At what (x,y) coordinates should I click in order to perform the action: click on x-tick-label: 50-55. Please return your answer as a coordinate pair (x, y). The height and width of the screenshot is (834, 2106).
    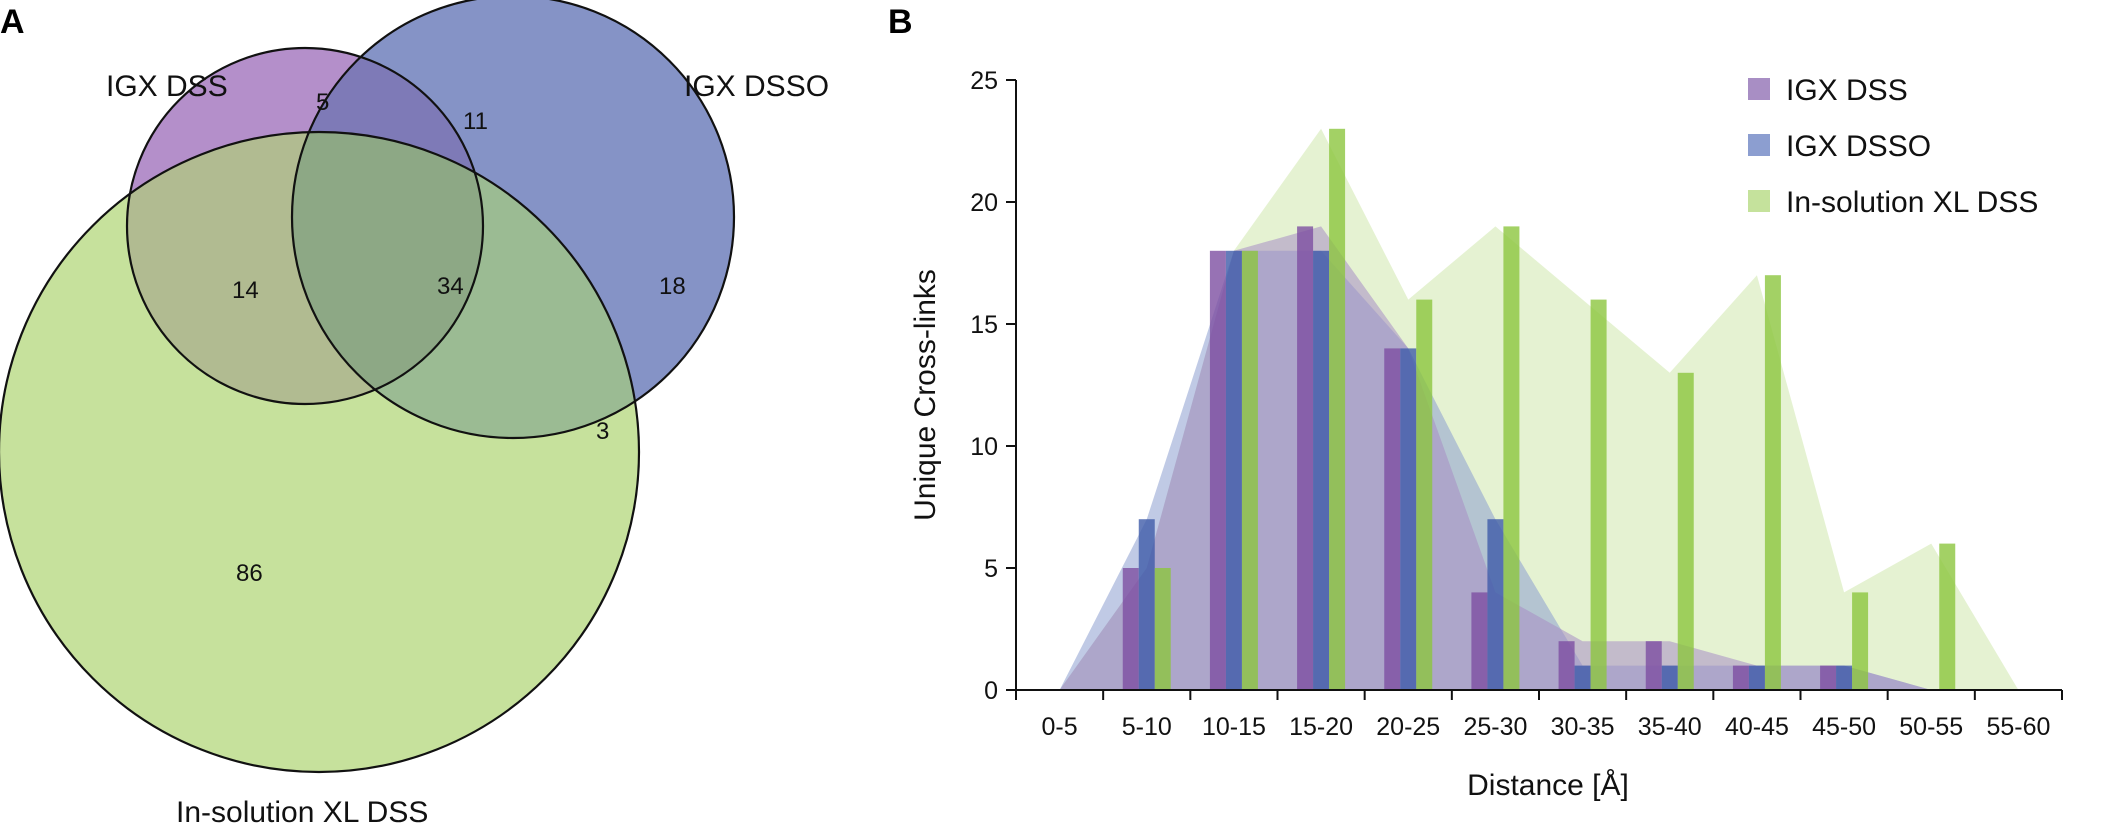
    Looking at the image, I should click on (1931, 727).